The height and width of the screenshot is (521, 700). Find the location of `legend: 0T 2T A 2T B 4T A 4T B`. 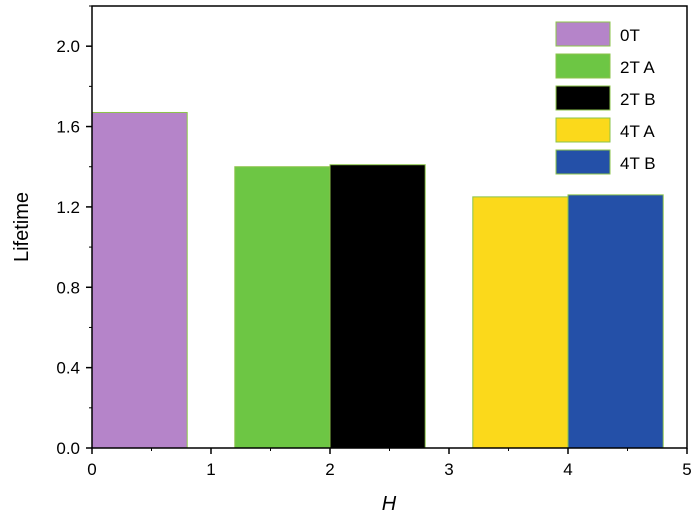

legend: 0T 2T A 2T B 4T A 4T B is located at coordinates (605, 98).